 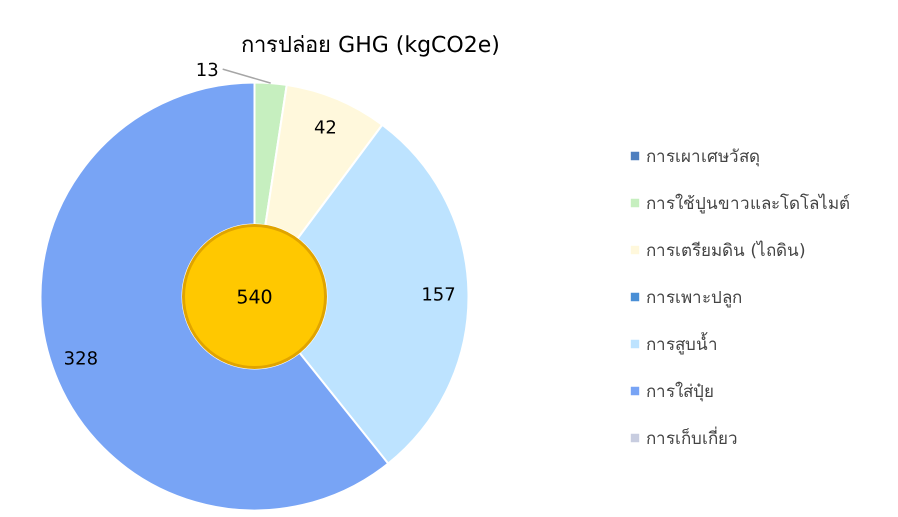 I want to click on legend-label: การใช้ปูนขาวและโดโลไมต์, so click(x=748, y=204).